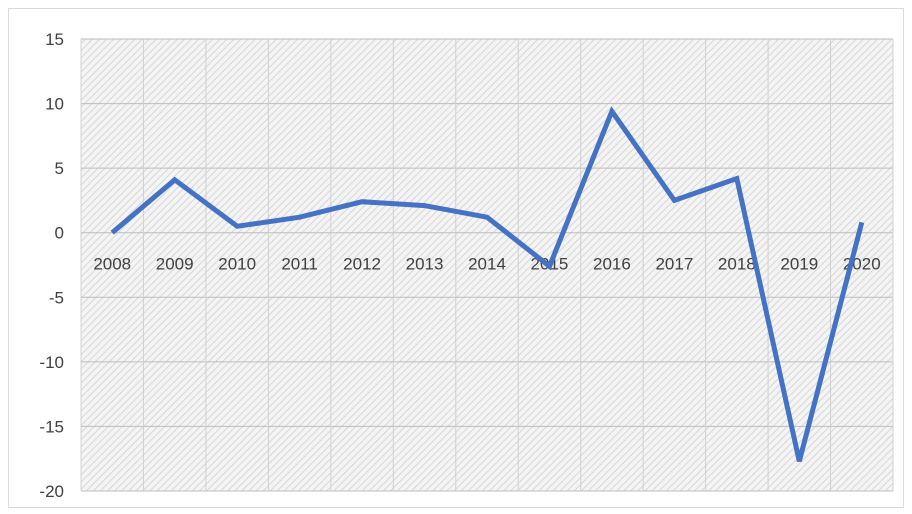 Image resolution: width=912 pixels, height=514 pixels. What do you see at coordinates (51, 491) in the screenshot?
I see `y-tick-label: -20` at bounding box center [51, 491].